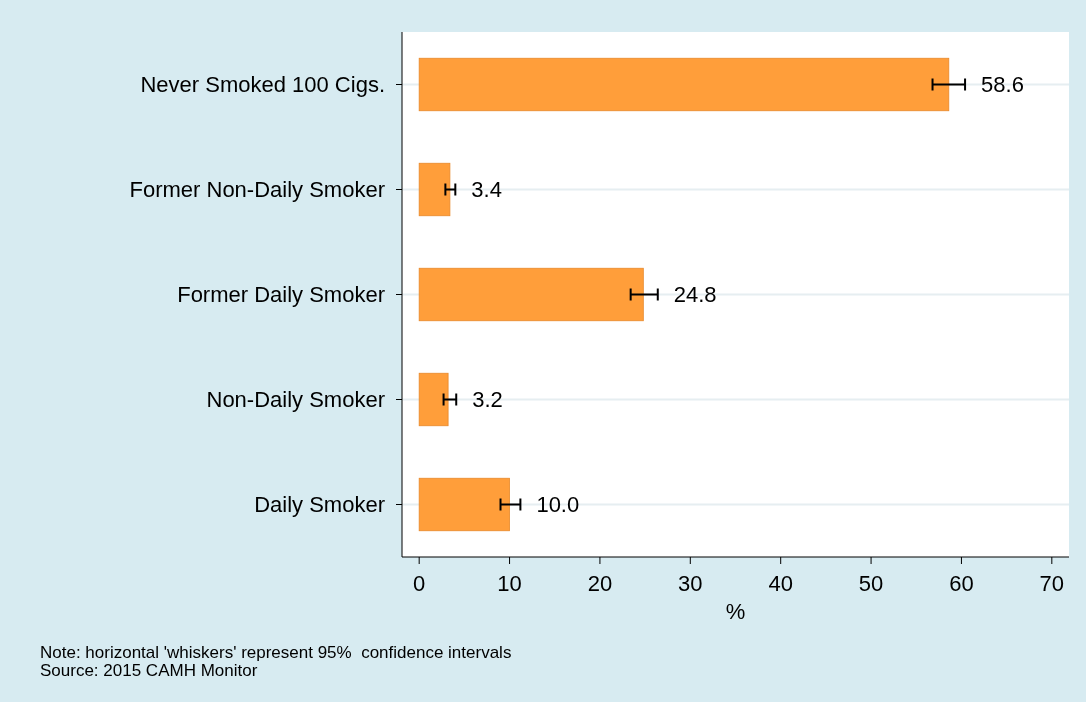  I want to click on y-tick-label: Never Smoked 100 Cigs., so click(262, 85).